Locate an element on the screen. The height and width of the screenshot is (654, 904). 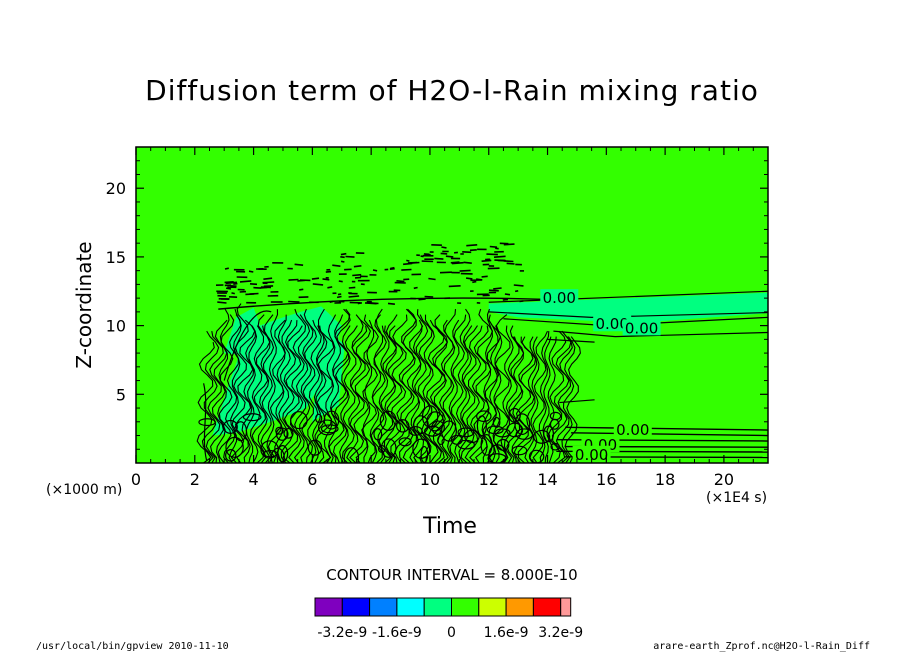
footer-file-variable: arare-earth_Zprof.nc@H2O-l-Rain_Diff is located at coordinates (761, 646).